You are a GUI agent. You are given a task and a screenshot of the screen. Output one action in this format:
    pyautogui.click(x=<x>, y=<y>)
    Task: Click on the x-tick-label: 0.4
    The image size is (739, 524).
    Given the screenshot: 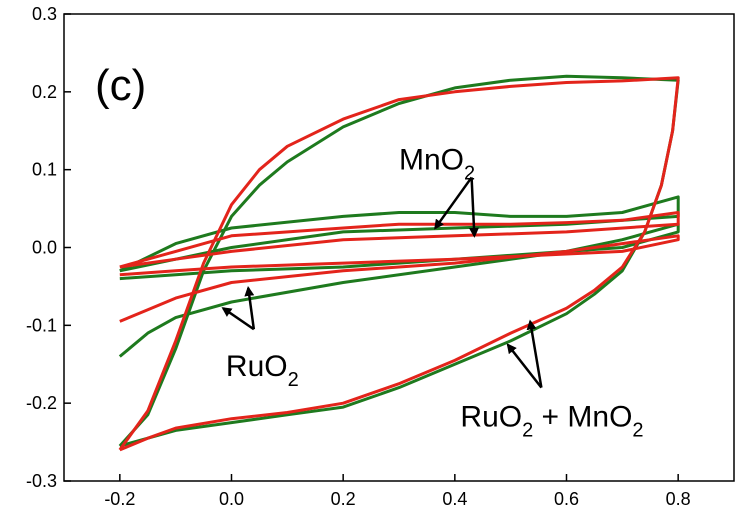 What is the action you would take?
    pyautogui.click(x=454, y=499)
    